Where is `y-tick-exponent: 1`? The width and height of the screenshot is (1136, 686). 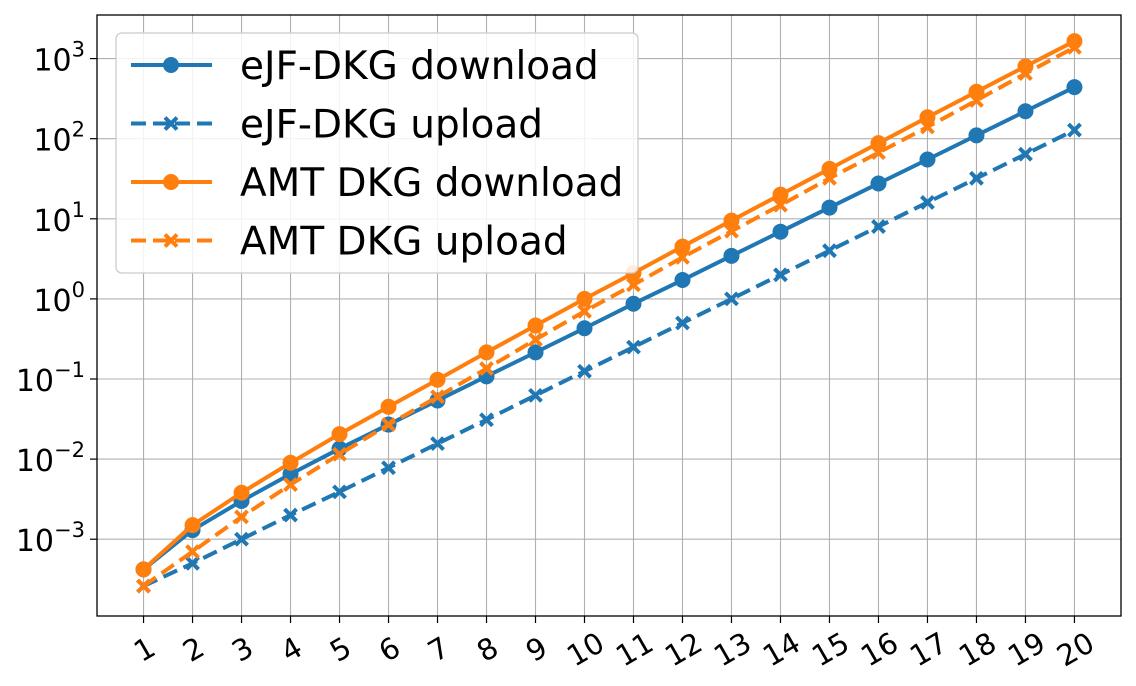
y-tick-exponent: 1 is located at coordinates (78, 210).